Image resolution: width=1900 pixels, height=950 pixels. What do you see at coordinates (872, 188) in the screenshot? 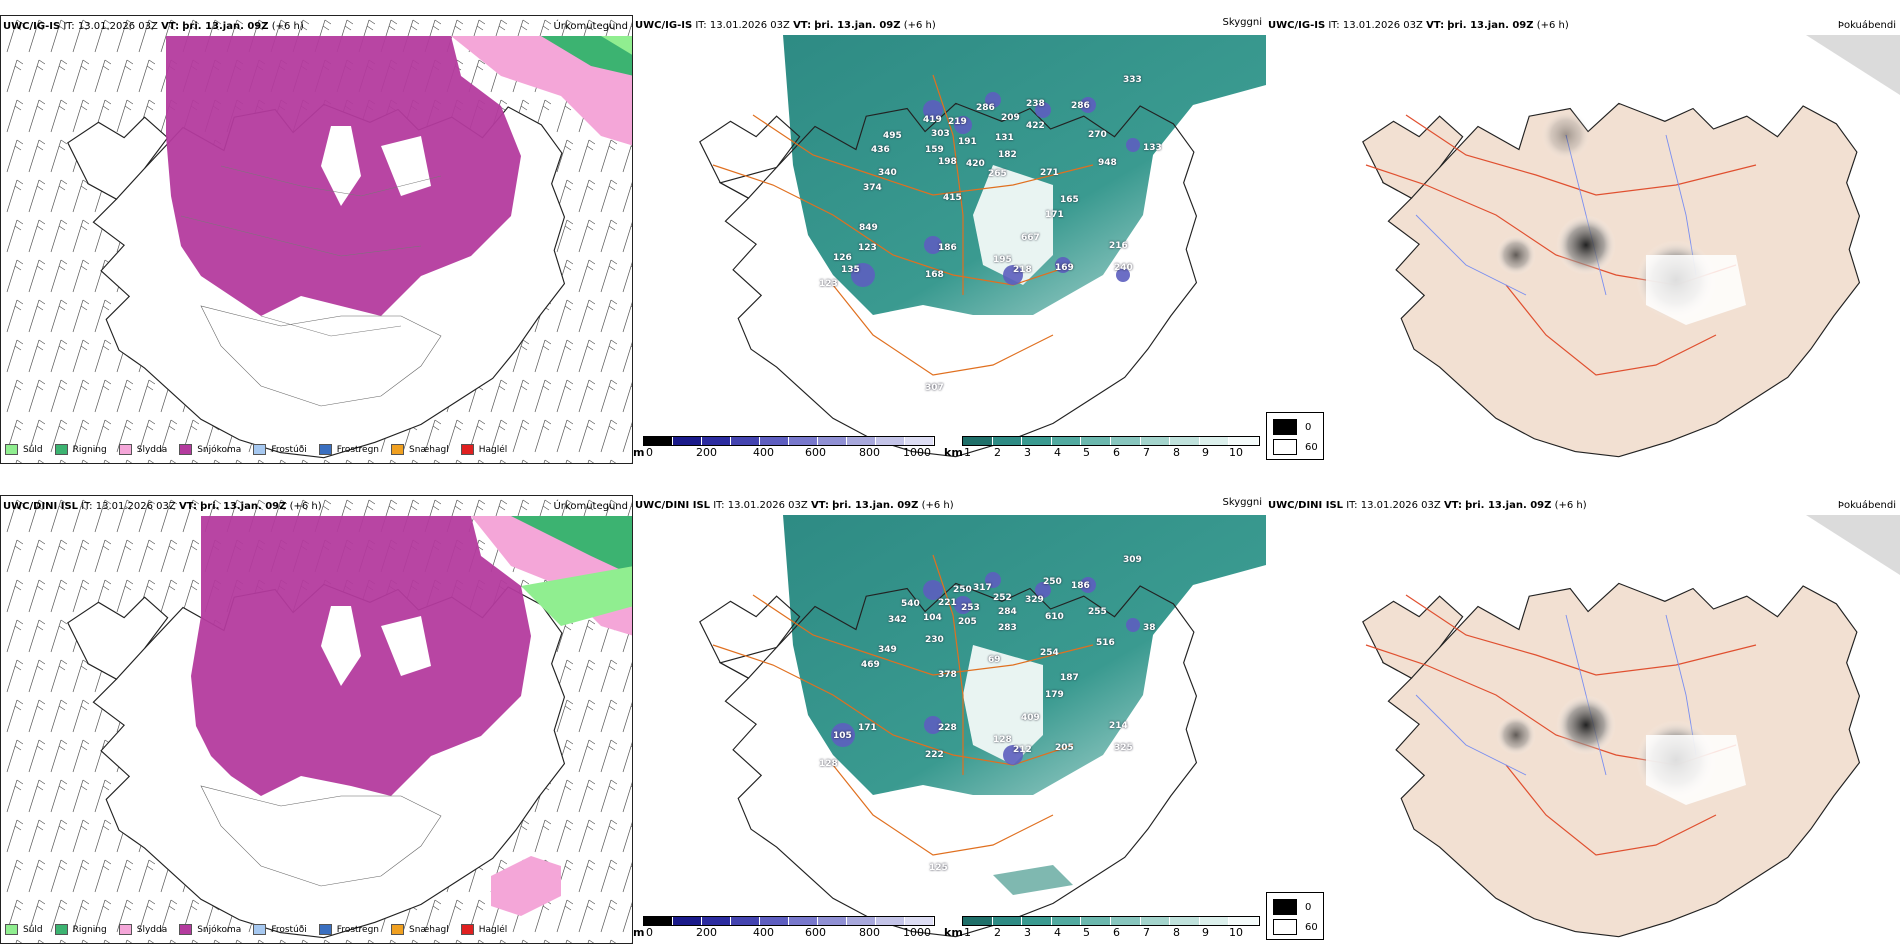
I see `cloud-base-label: 374` at bounding box center [872, 188].